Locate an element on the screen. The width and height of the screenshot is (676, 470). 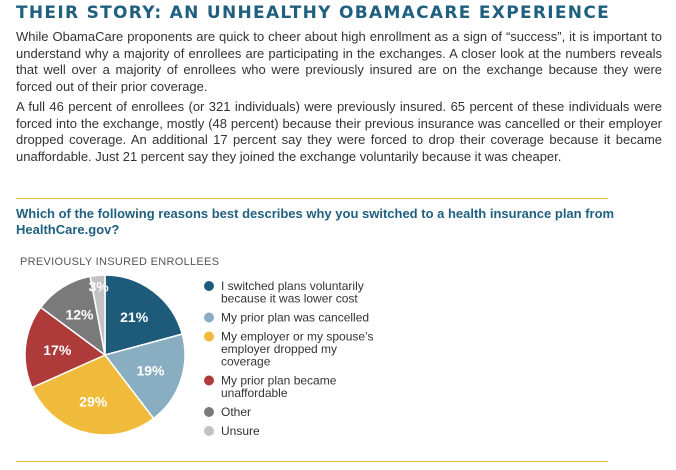
pie-slice-labels: 21% 19% 29% 17% 12% 3% is located at coordinates (104, 343).